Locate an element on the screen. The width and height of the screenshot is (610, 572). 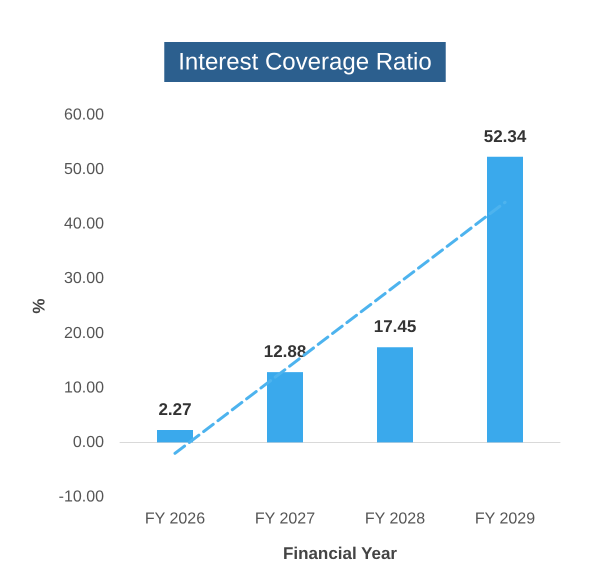
y-tick-label: -10.00 is located at coordinates (81, 497).